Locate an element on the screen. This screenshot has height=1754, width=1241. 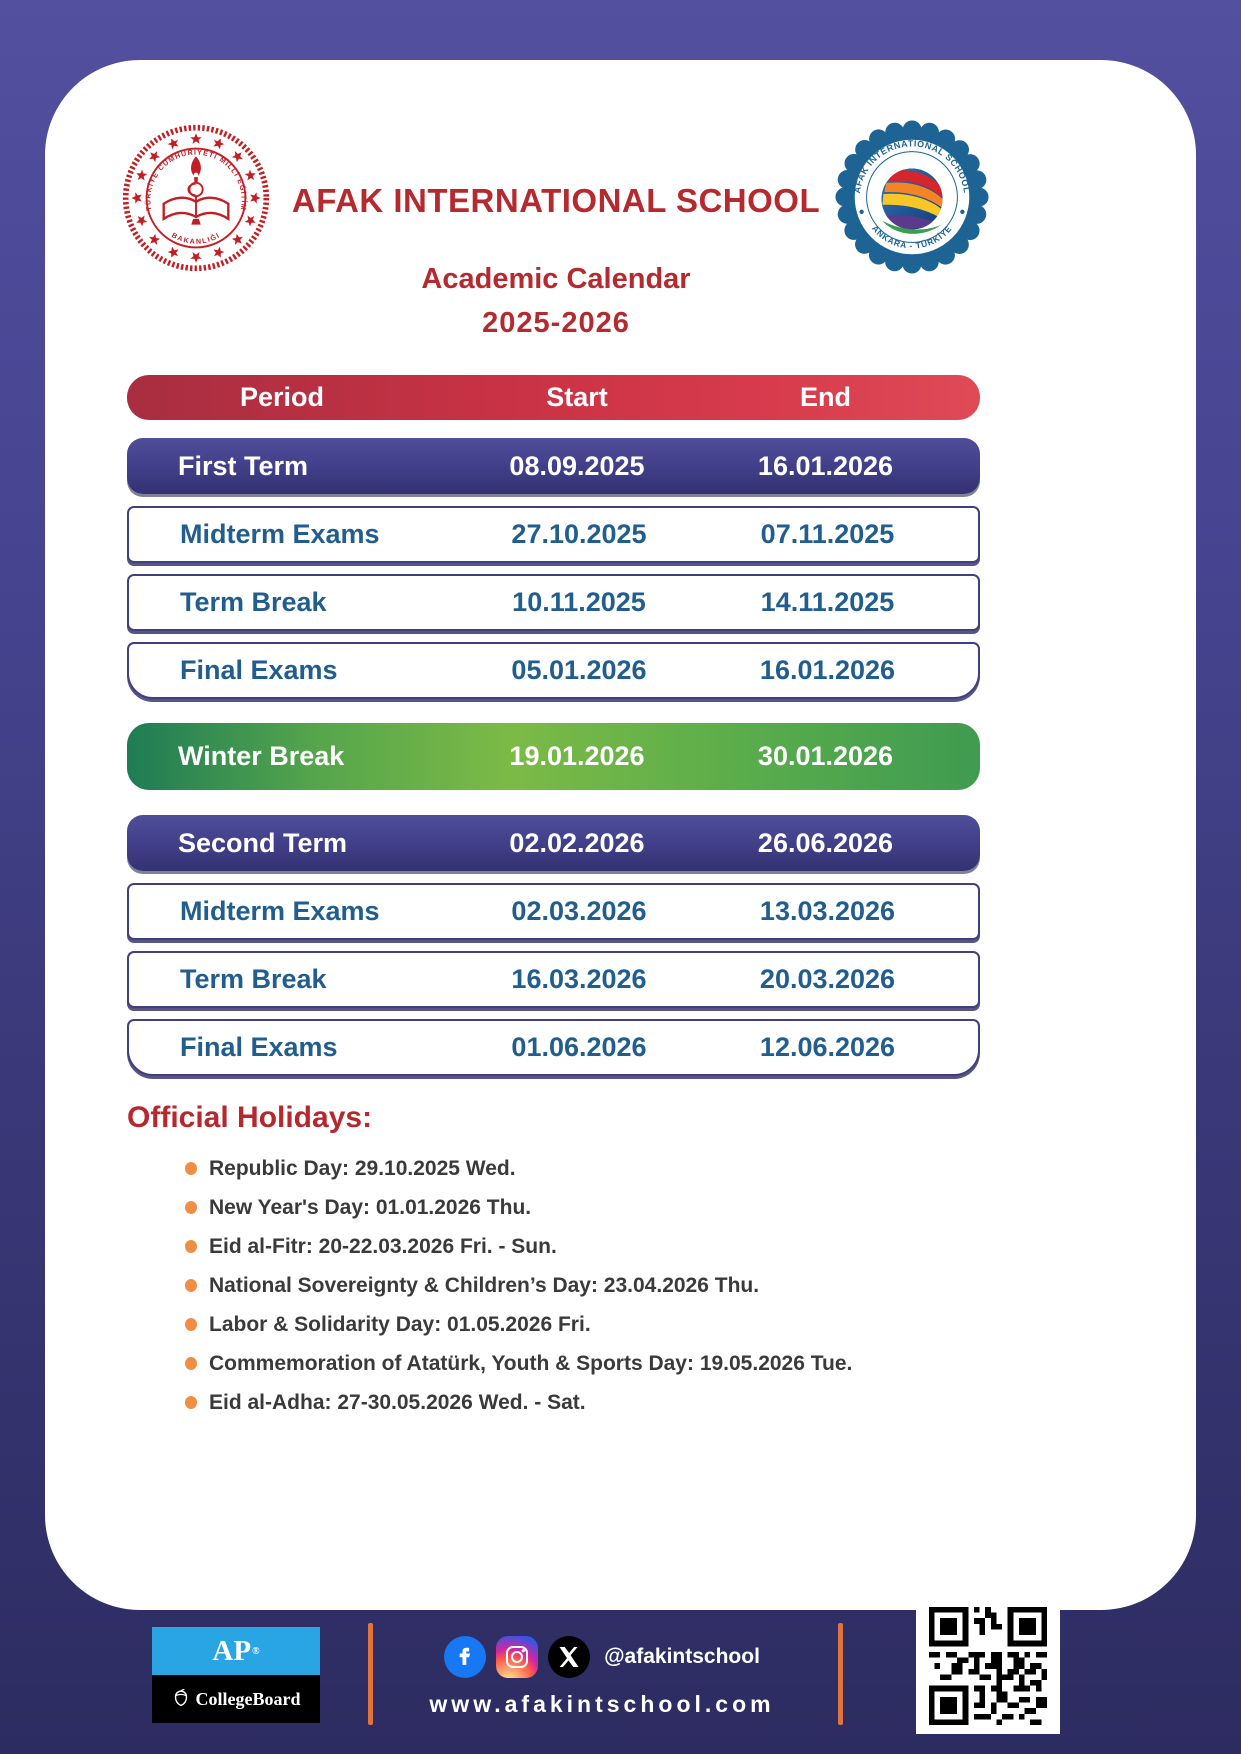
doc-years: 2025-2026 is located at coordinates (556, 323).